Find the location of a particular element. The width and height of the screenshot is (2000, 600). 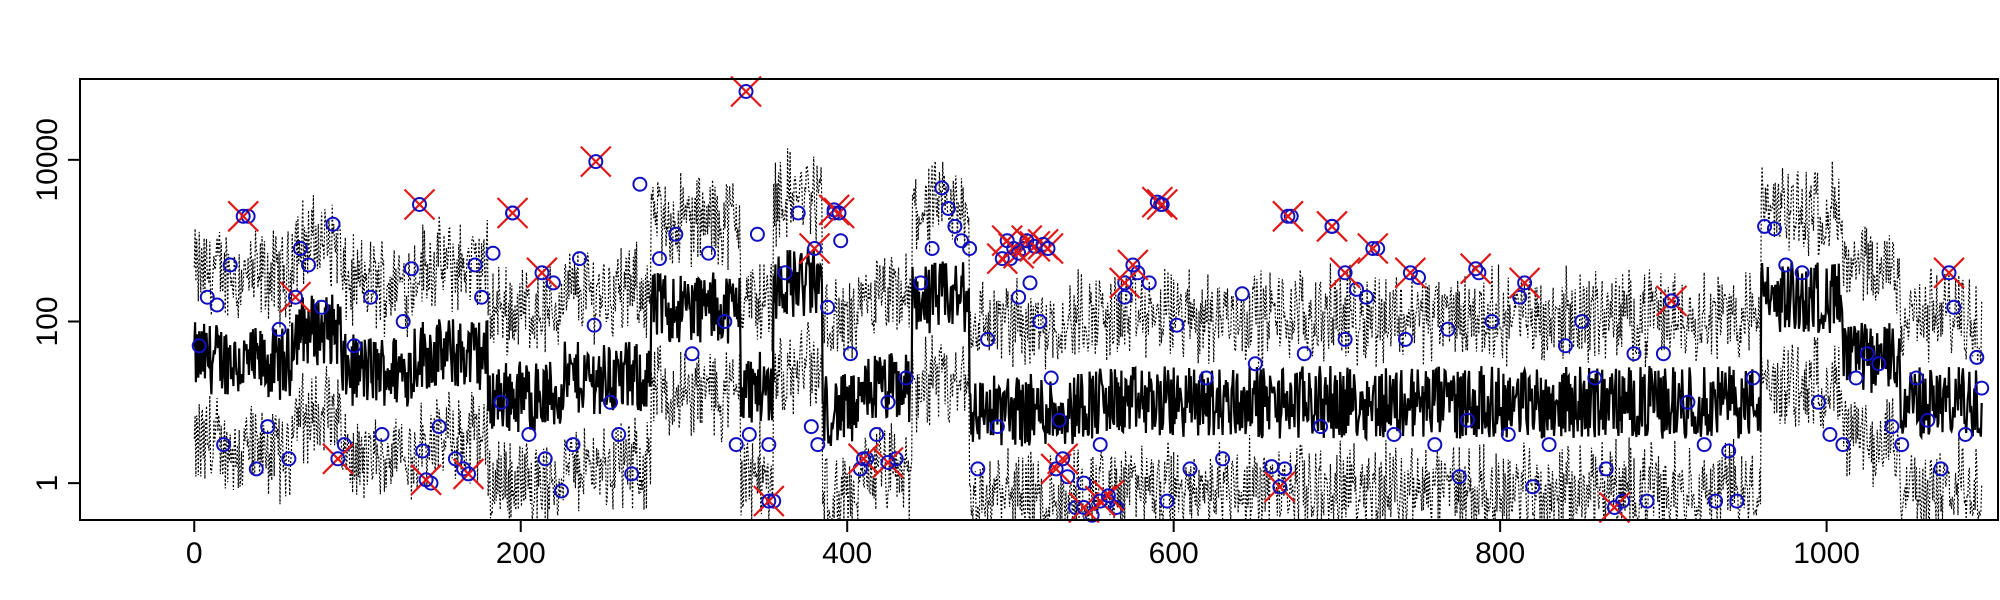

x-tick-label: 800 is located at coordinates (1500, 553).